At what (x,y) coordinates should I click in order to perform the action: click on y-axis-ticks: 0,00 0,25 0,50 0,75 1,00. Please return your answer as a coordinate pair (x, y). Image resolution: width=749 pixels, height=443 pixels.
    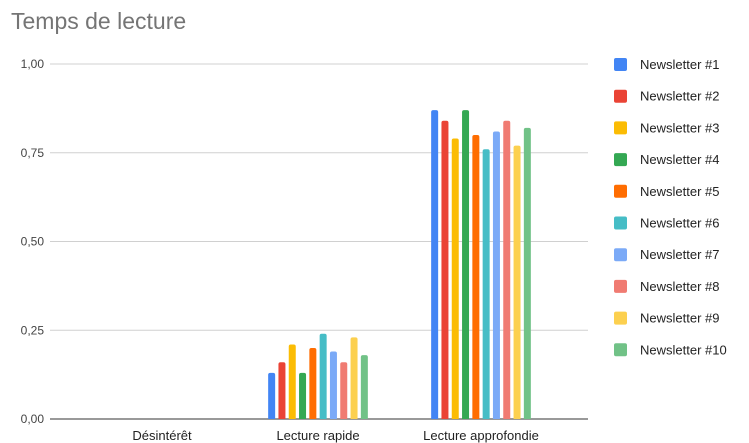
    Looking at the image, I should click on (33, 241).